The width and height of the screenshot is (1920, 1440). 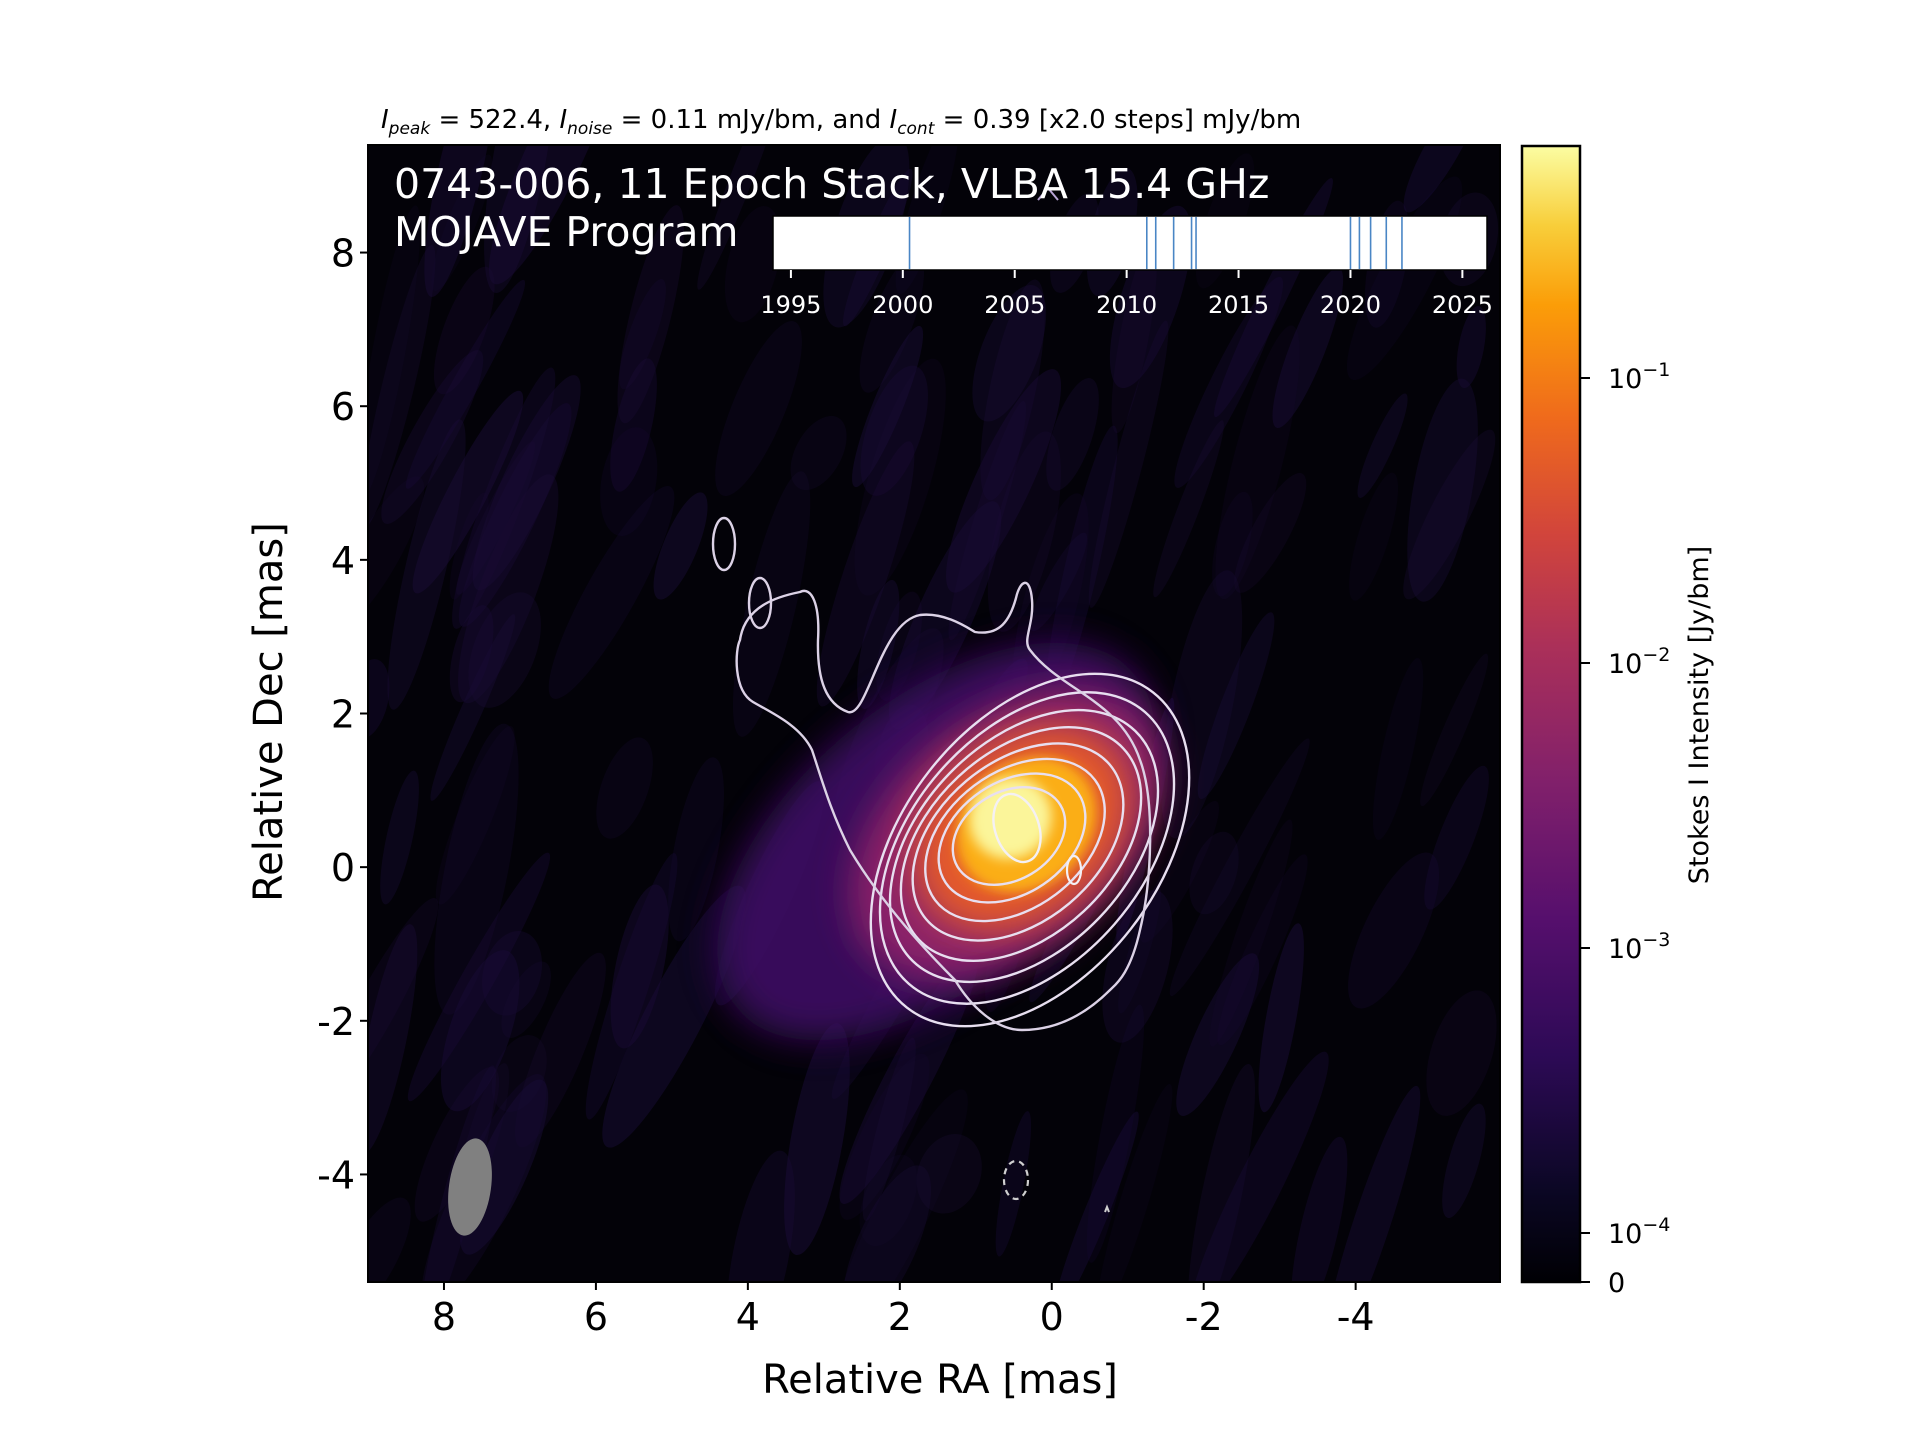 I want to click on y-tick-label: -2, so click(x=336, y=1022).